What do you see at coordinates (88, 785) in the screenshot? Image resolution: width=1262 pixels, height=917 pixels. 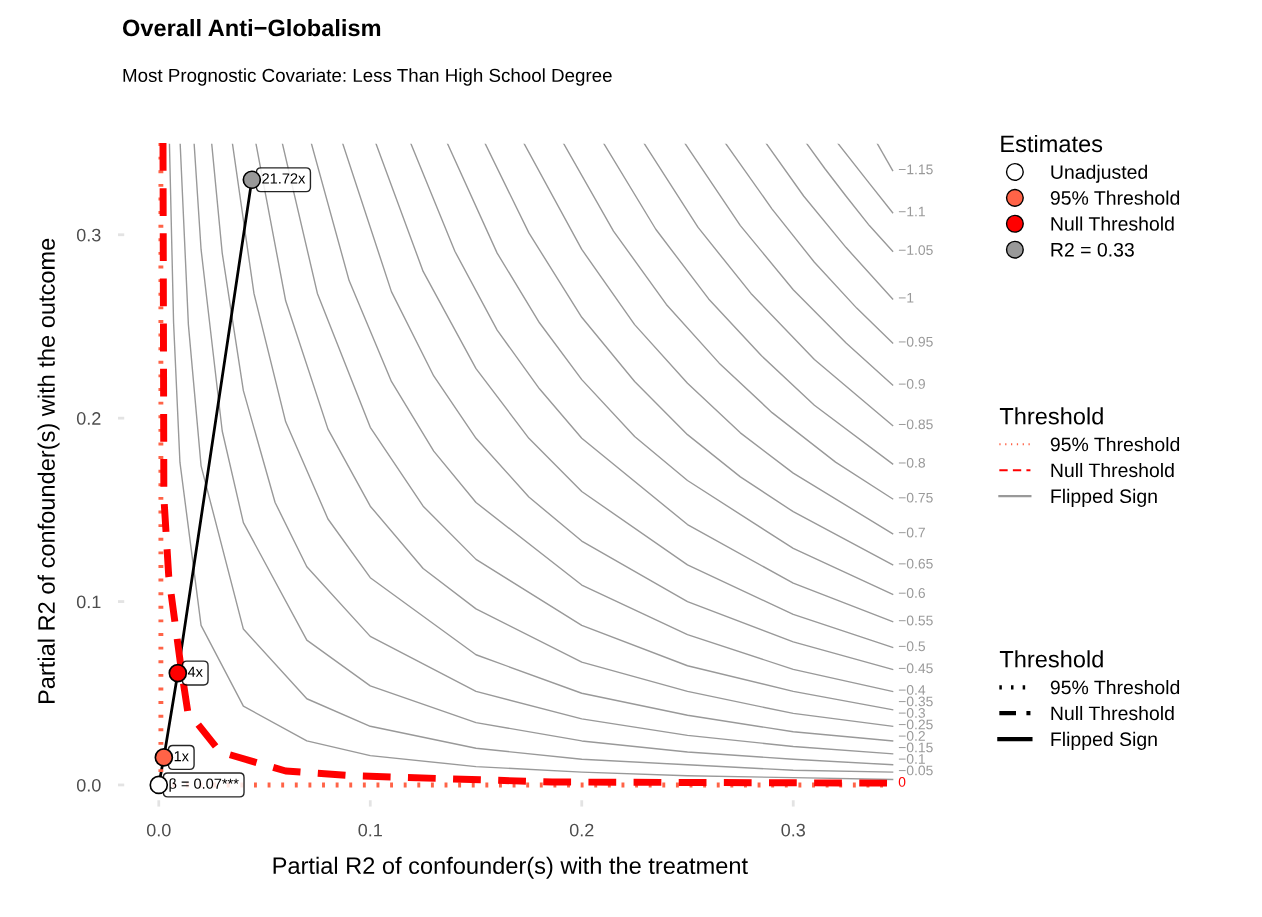 I see `y-tick-label: 0.0` at bounding box center [88, 785].